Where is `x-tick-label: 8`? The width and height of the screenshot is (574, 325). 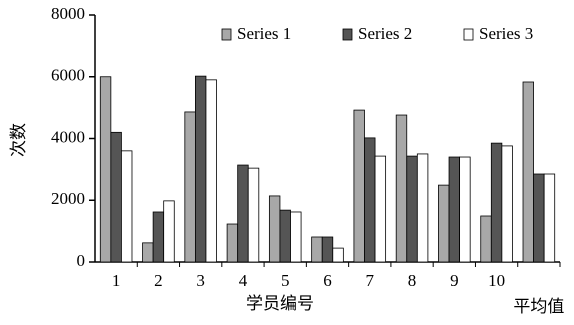
x-tick-label: 8 is located at coordinates (412, 280).